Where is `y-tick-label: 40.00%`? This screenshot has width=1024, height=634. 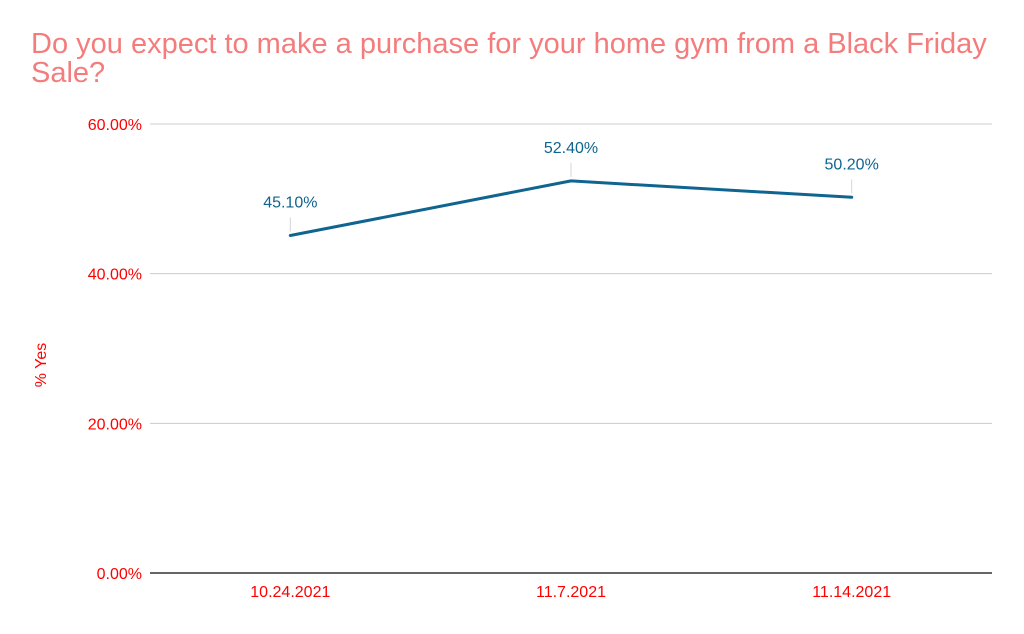 y-tick-label: 40.00% is located at coordinates (115, 275).